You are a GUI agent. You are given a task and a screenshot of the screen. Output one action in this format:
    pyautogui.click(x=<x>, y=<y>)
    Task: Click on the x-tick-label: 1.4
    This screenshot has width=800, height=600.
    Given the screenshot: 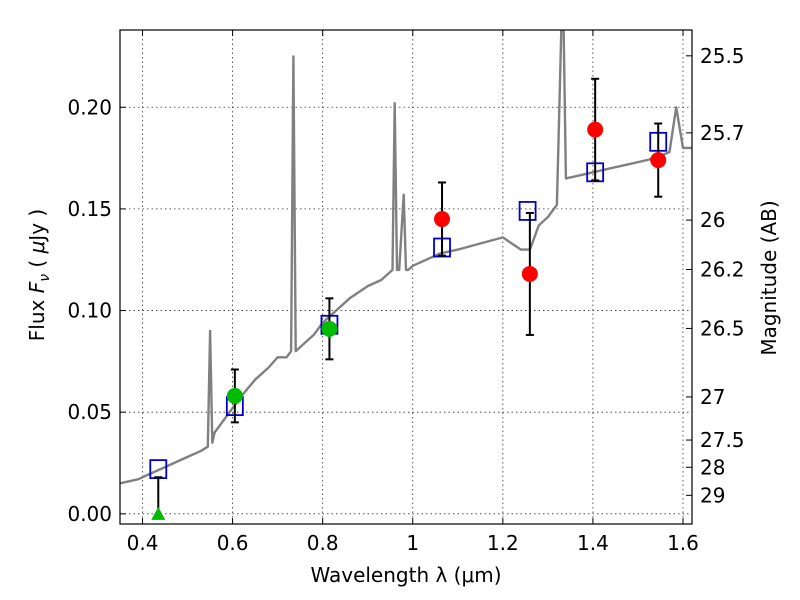 What is the action you would take?
    pyautogui.click(x=593, y=543)
    